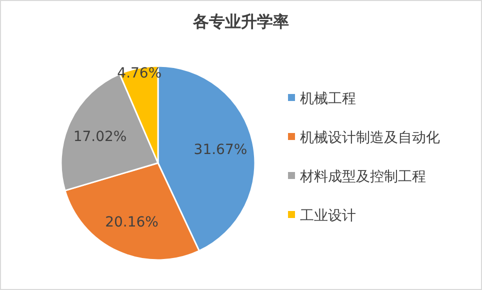  I want to click on chart-title: 各专业升学率, so click(240, 21).